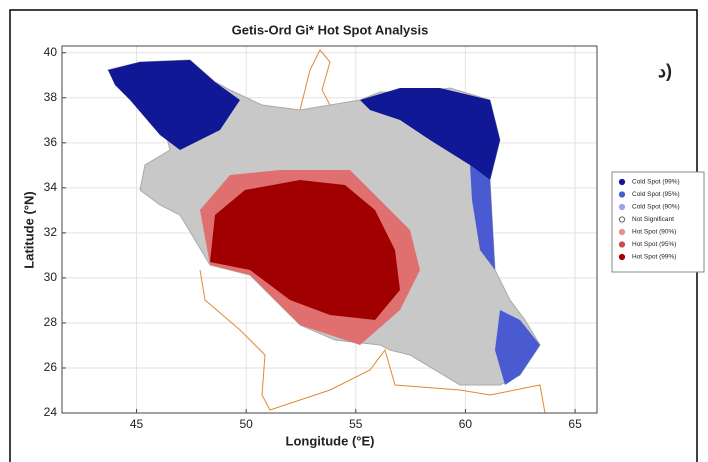  What do you see at coordinates (51, 52) in the screenshot?
I see `y-tick-label: 40` at bounding box center [51, 52].